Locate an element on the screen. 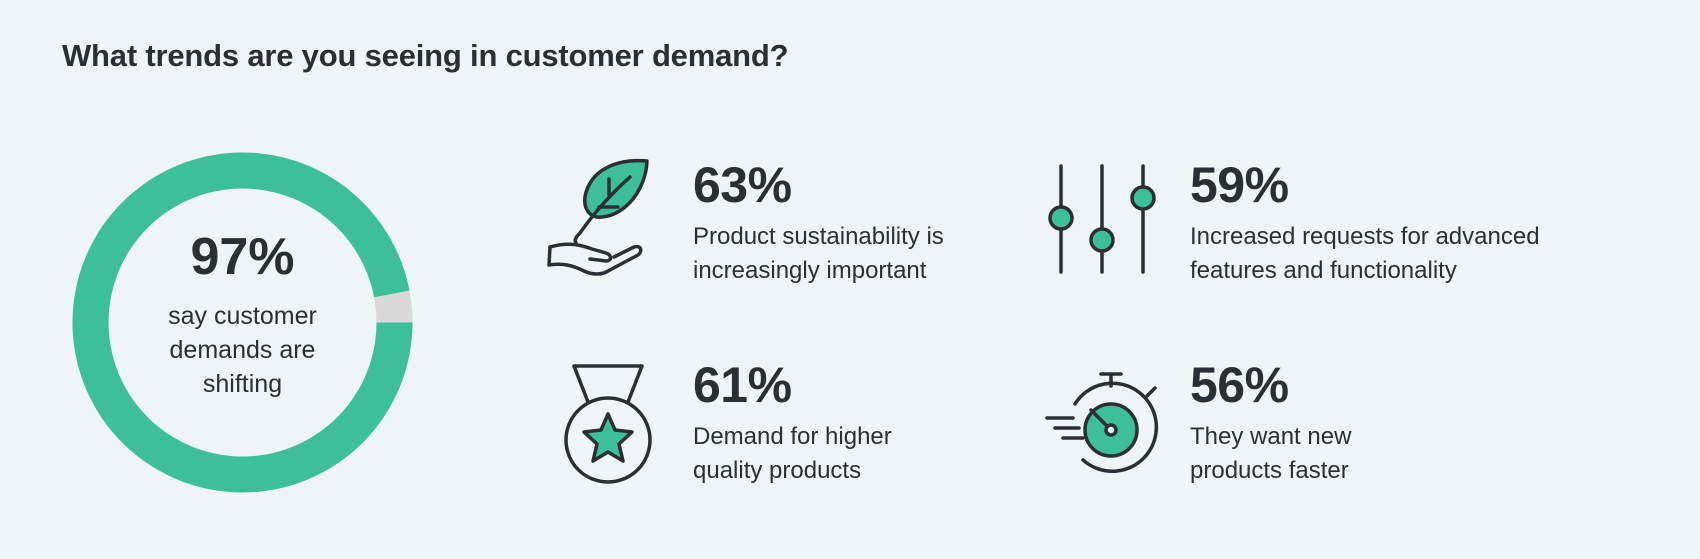  stat-label-line: They want new is located at coordinates (1271, 436).